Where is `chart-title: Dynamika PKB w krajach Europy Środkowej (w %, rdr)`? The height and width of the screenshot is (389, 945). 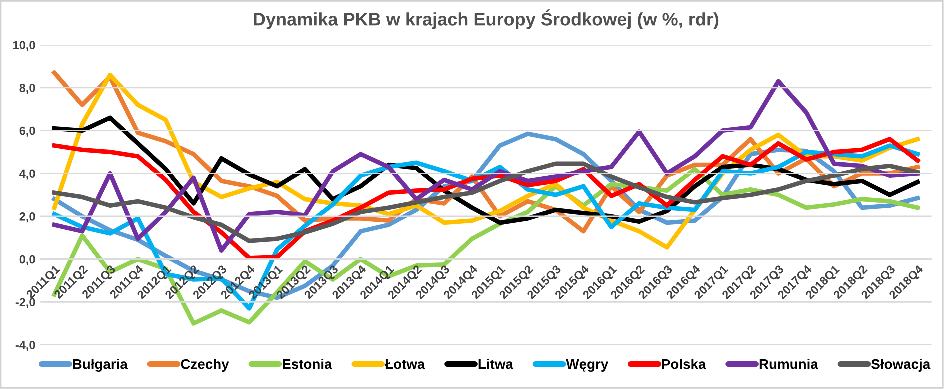
chart-title: Dynamika PKB w krajach Europy Środkowej (w %, rdr) is located at coordinates (486, 20).